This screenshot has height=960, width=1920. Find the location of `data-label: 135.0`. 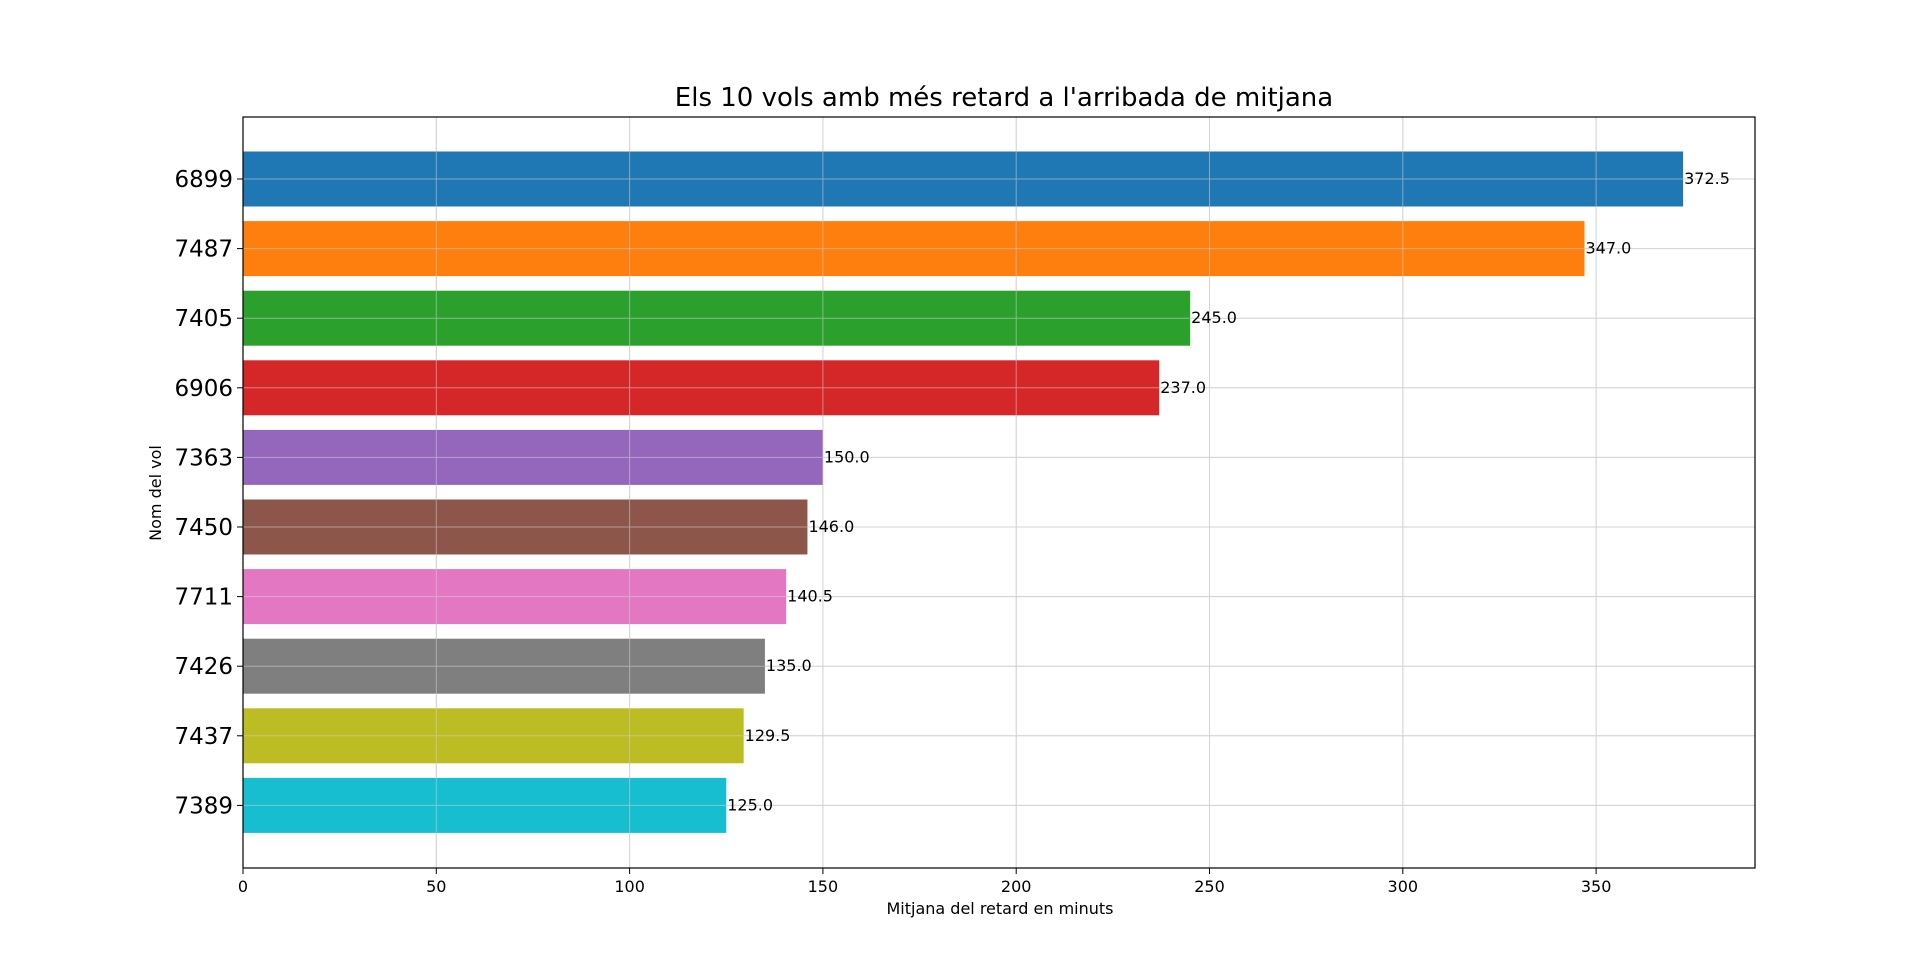

data-label: 135.0 is located at coordinates (789, 665).